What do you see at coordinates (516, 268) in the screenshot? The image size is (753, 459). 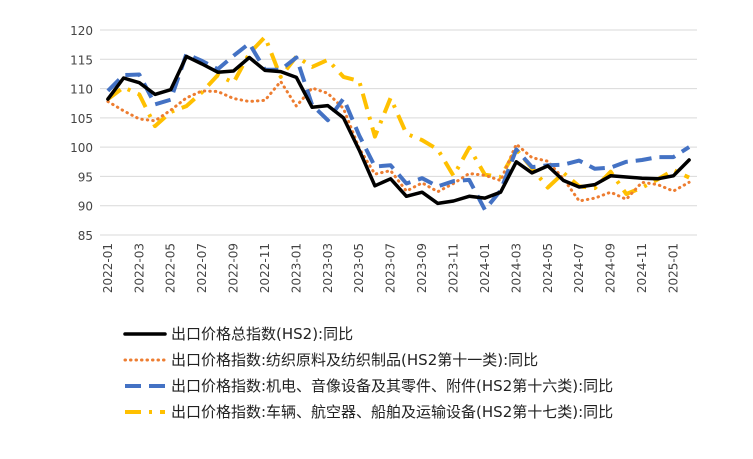 I see `x-tick-label: 2024-03` at bounding box center [516, 268].